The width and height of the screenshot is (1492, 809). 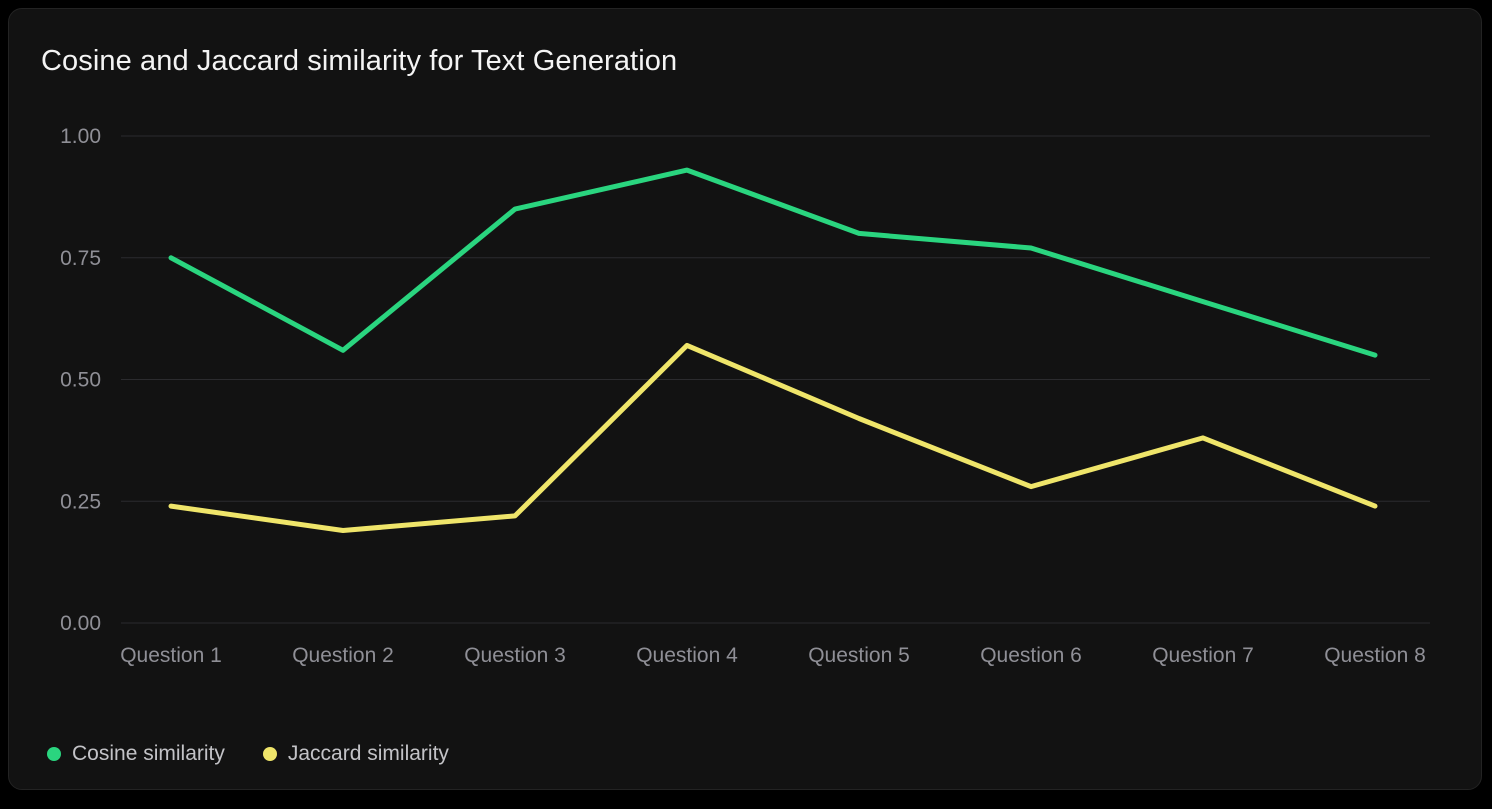 What do you see at coordinates (80, 136) in the screenshot?
I see `y-axis-tick-label: 1.00` at bounding box center [80, 136].